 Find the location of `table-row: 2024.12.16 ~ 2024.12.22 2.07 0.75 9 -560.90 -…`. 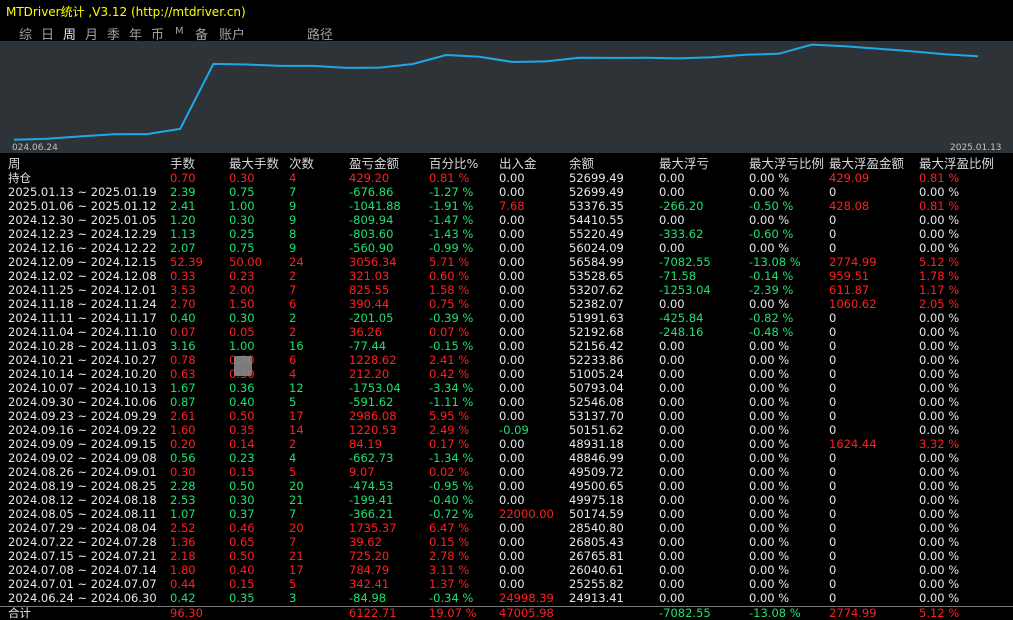

table-row: 2024.12.16 ~ 2024.12.22 2.07 0.75 9 -560.90 -… is located at coordinates (506, 248).